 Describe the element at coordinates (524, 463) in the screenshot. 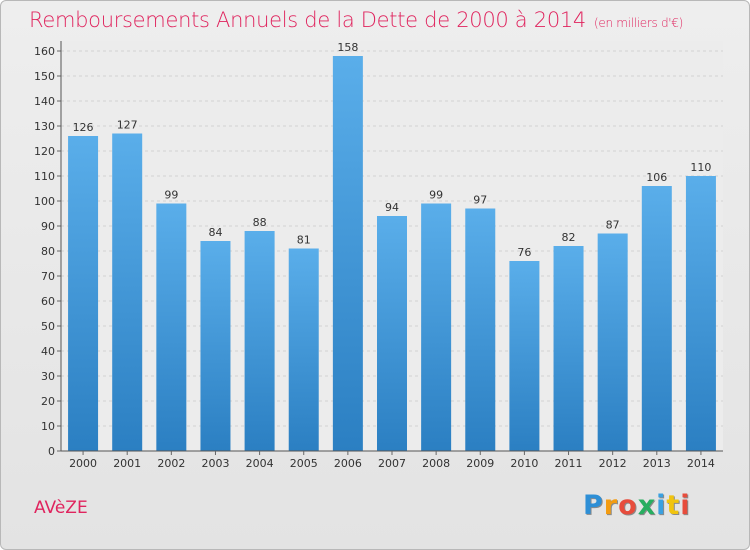

I see `x-tick-label: 2010` at that location.